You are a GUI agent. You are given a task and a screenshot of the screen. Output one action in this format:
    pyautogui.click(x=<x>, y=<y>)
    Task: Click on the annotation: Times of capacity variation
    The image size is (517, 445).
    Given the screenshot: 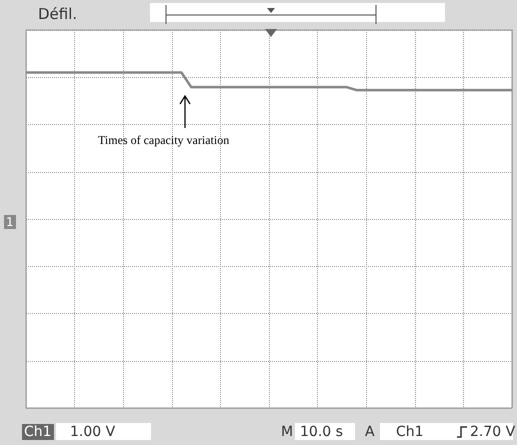 What is the action you would take?
    pyautogui.click(x=164, y=140)
    